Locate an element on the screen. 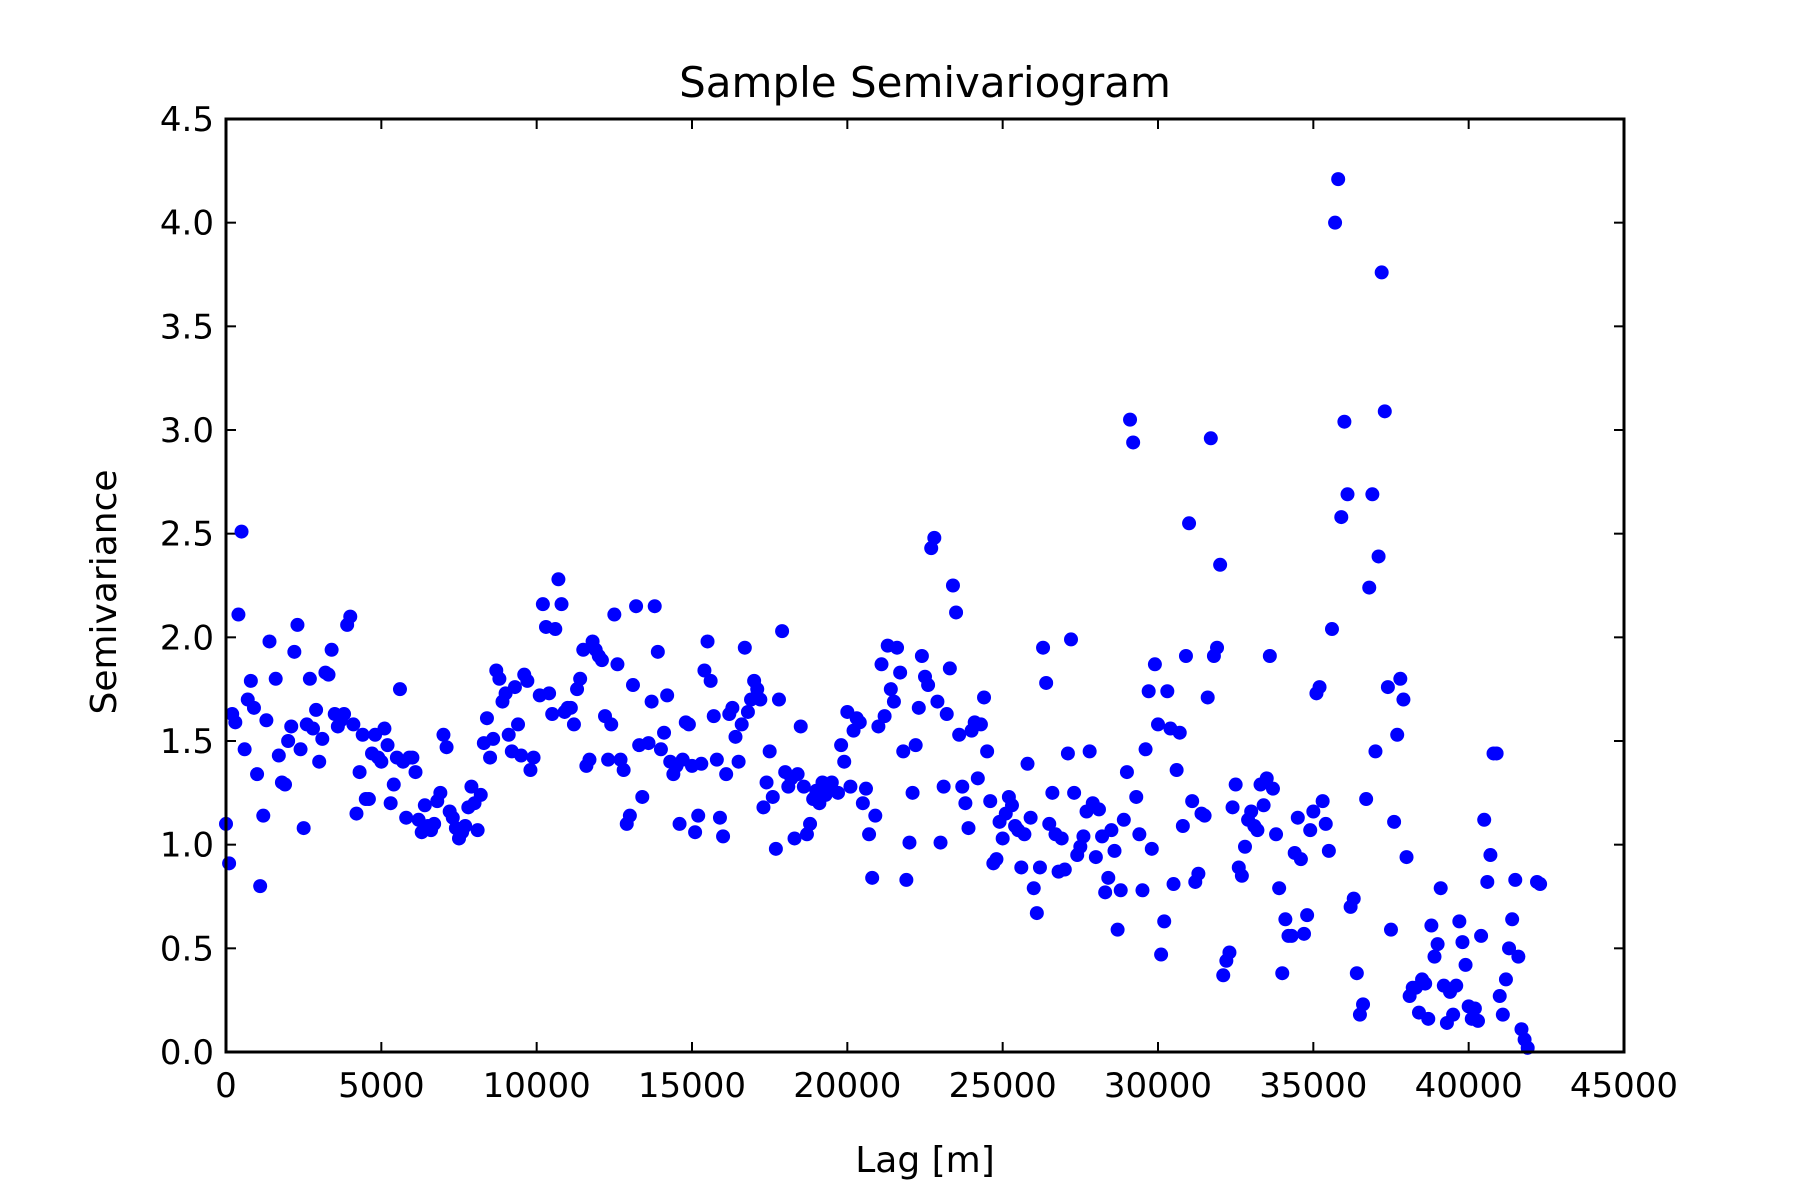 The image size is (1800, 1200). y-tick-label: 1.5 is located at coordinates (187, 742).